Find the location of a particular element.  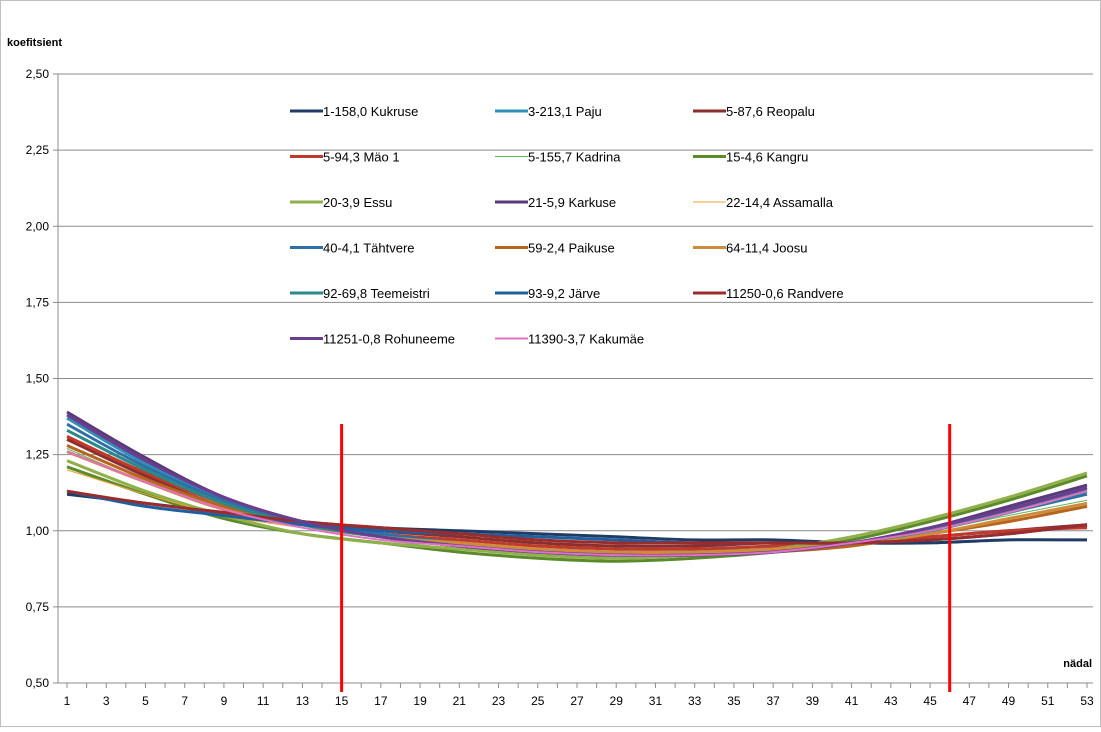

legend-label-2: 3-213,1 Paju is located at coordinates (565, 111).